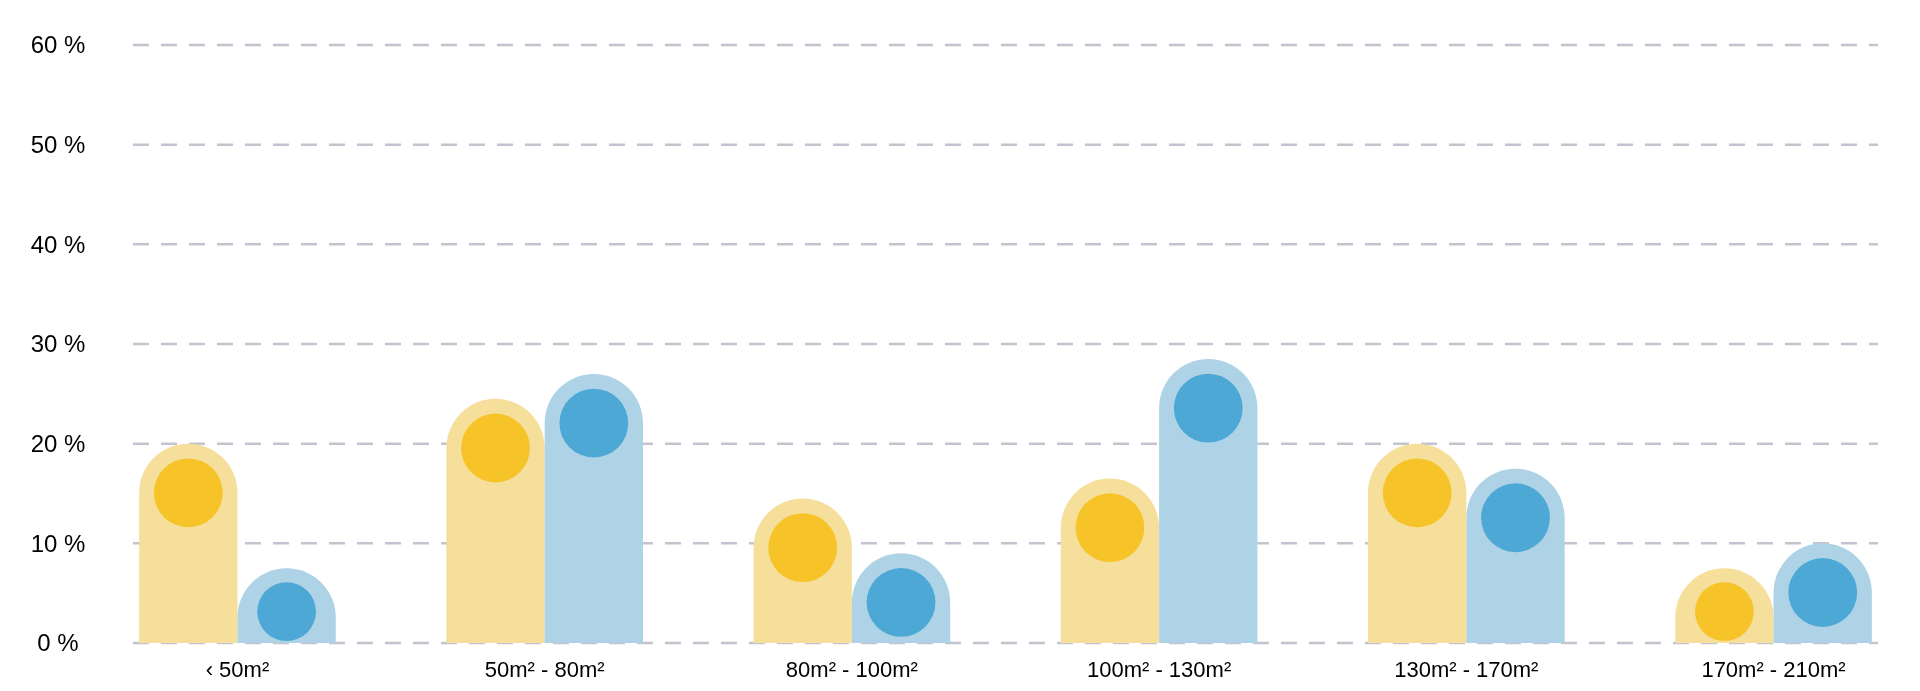 The width and height of the screenshot is (1920, 691). Describe the element at coordinates (58, 45) in the screenshot. I see `y-tick-label: 60 %` at that location.